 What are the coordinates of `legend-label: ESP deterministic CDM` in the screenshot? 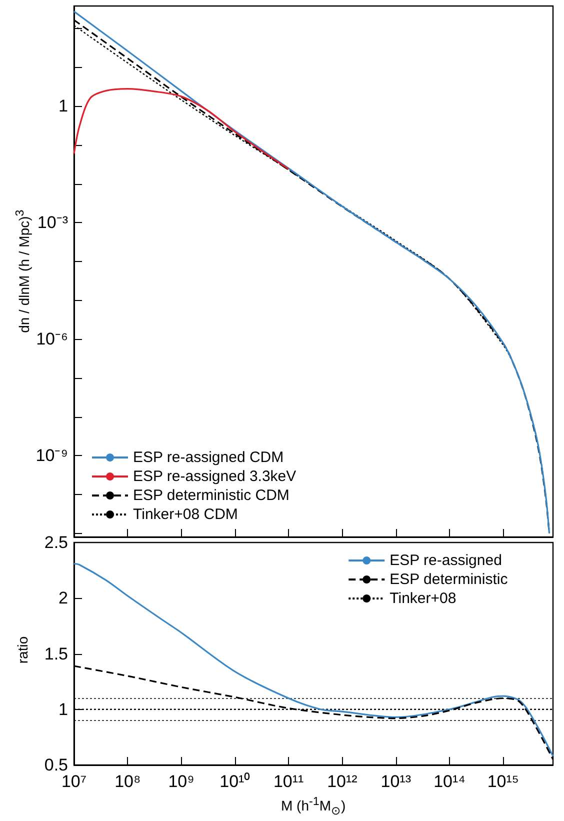 It's located at (211, 495).